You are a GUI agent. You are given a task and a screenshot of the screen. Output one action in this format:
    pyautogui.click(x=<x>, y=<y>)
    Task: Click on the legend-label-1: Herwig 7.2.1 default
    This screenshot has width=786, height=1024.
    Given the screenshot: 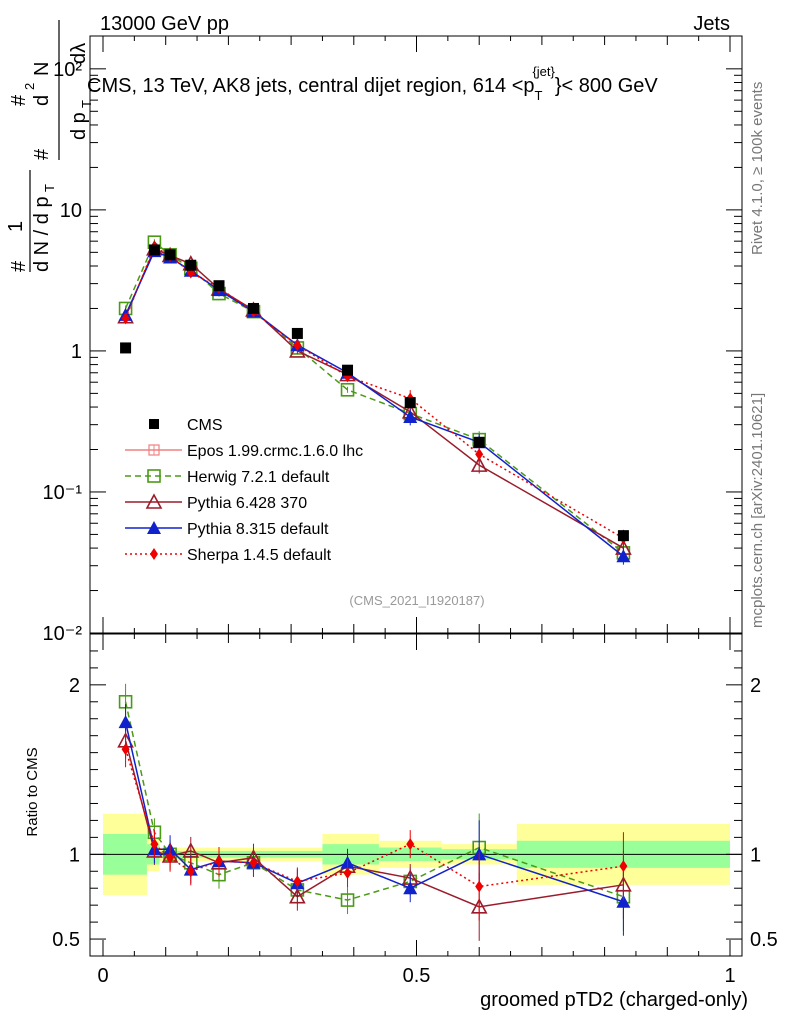 What is the action you would take?
    pyautogui.click(x=258, y=477)
    